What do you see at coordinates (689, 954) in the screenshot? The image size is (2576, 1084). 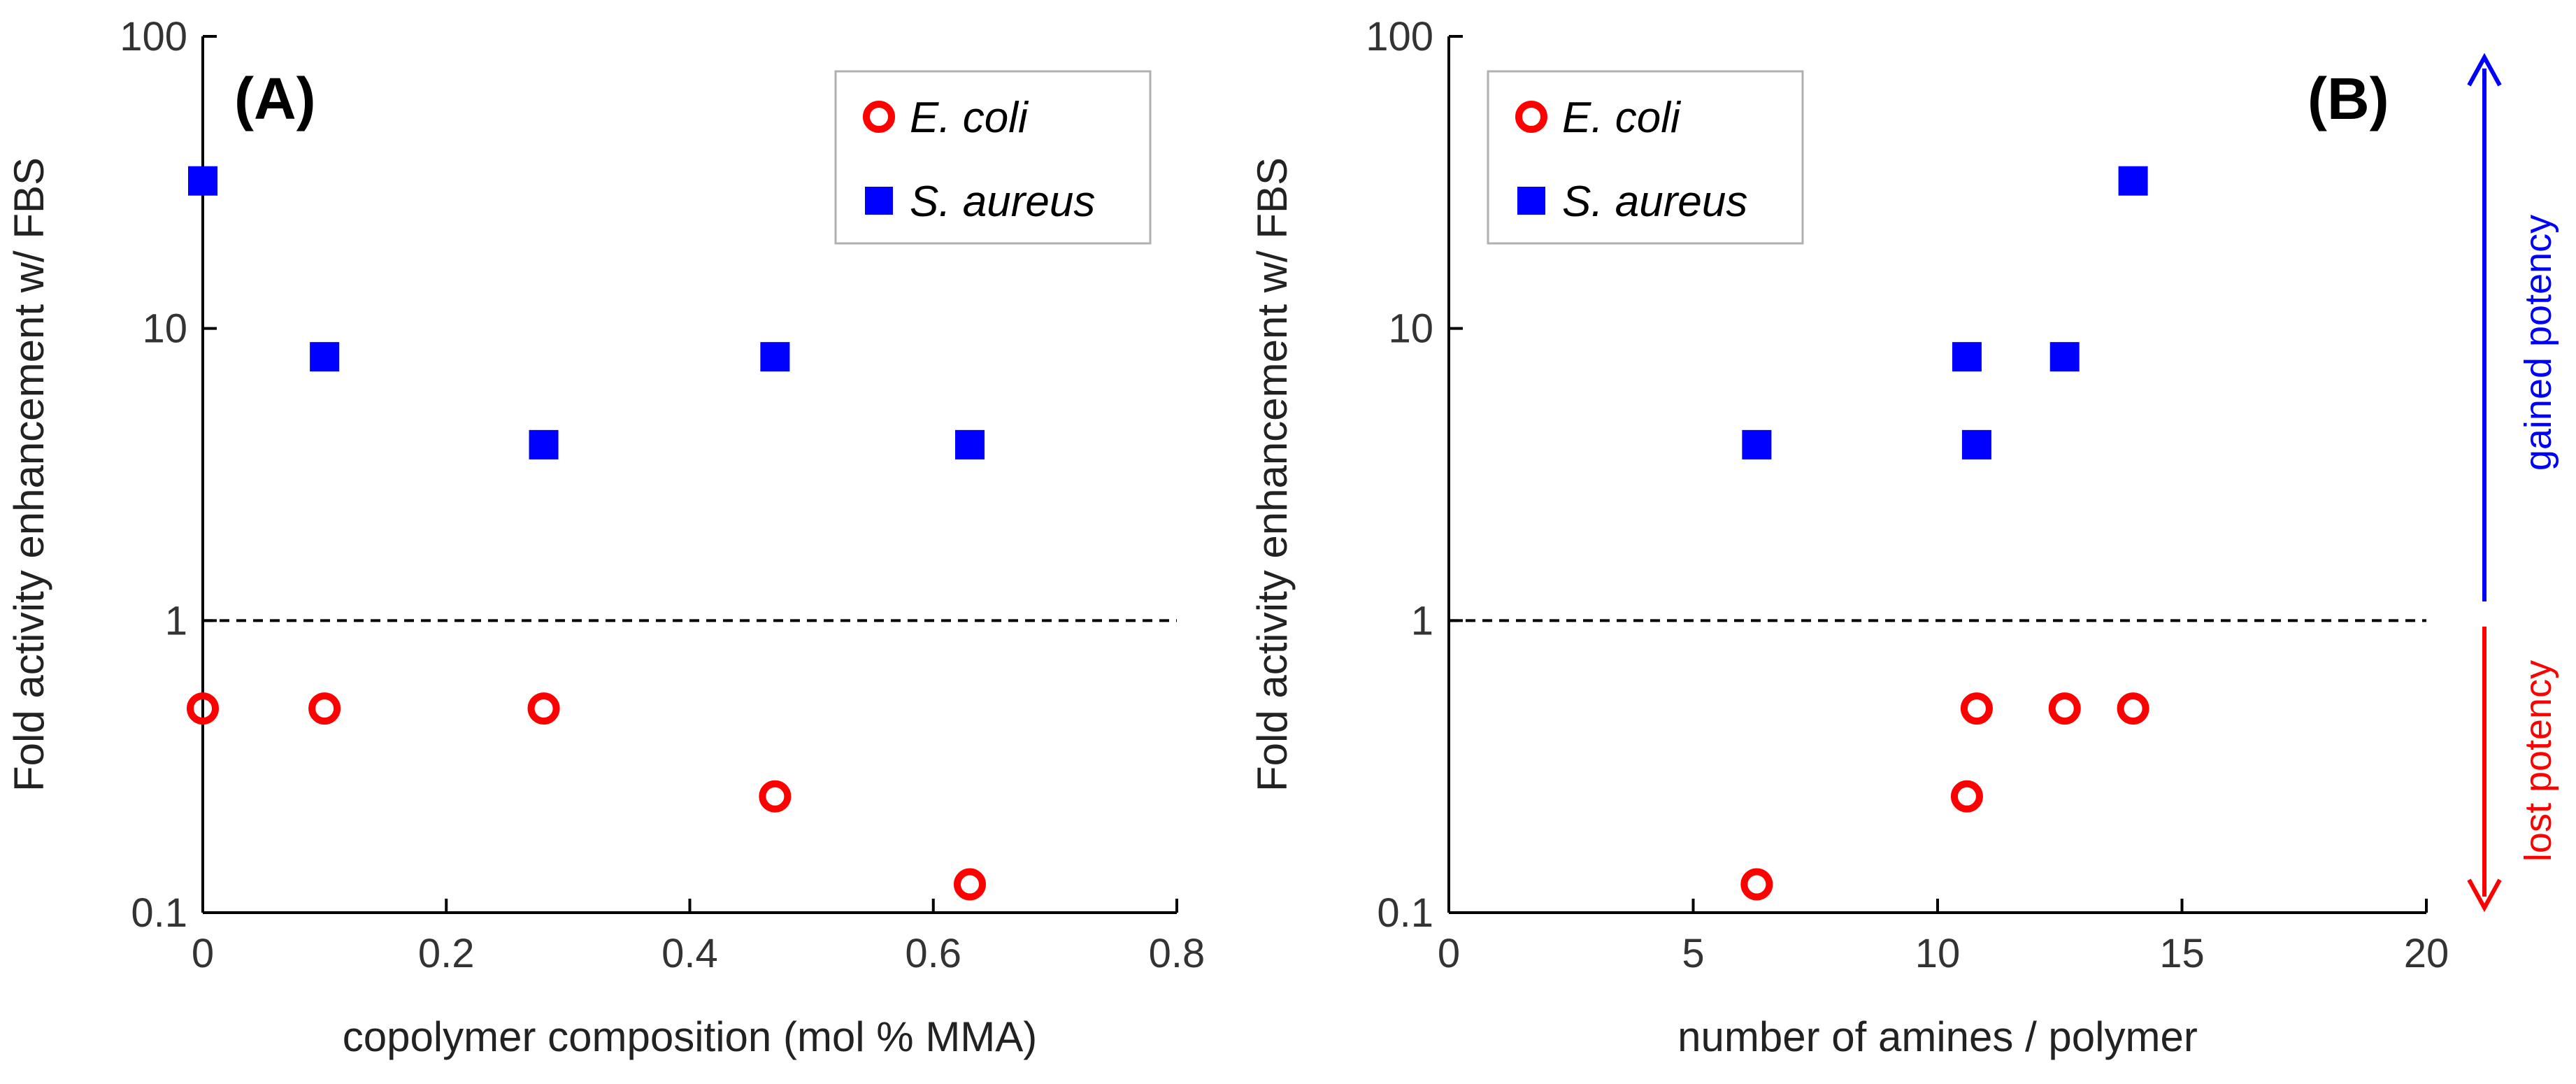 I see `x-tick-label: 0.4` at bounding box center [689, 954].